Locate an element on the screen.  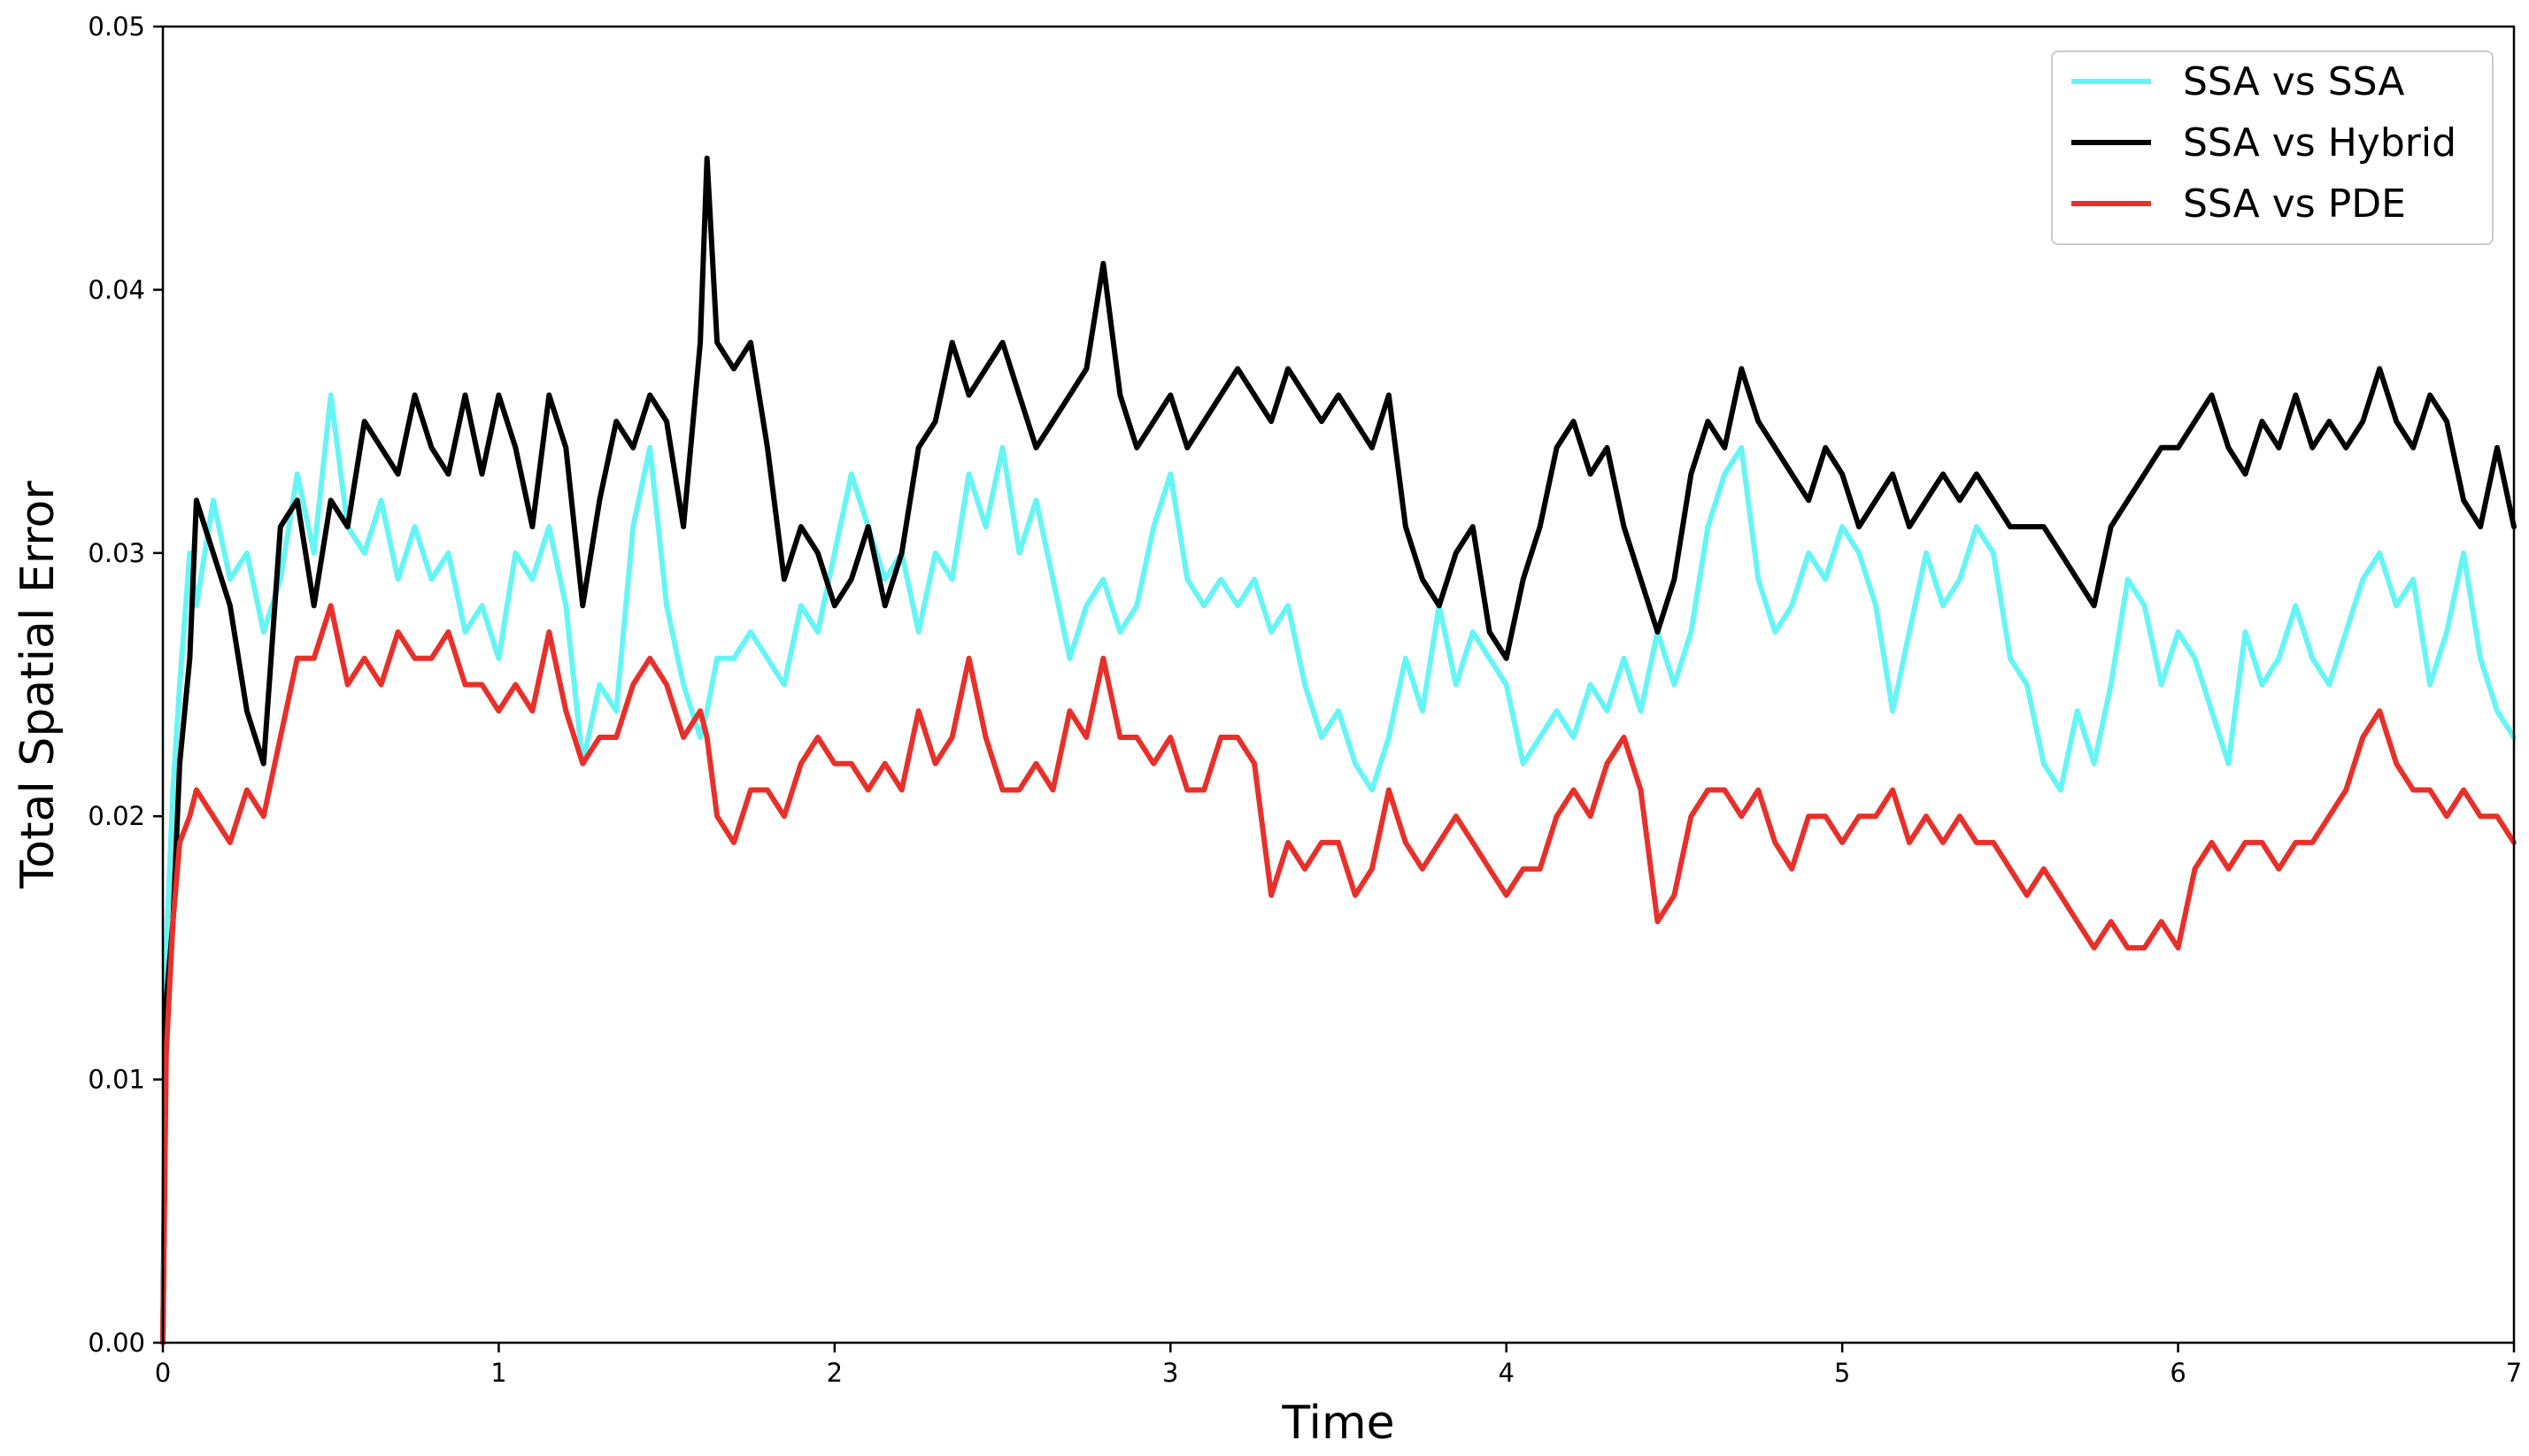
y-axis-title: Total Spatial Error is located at coordinates (38, 685).